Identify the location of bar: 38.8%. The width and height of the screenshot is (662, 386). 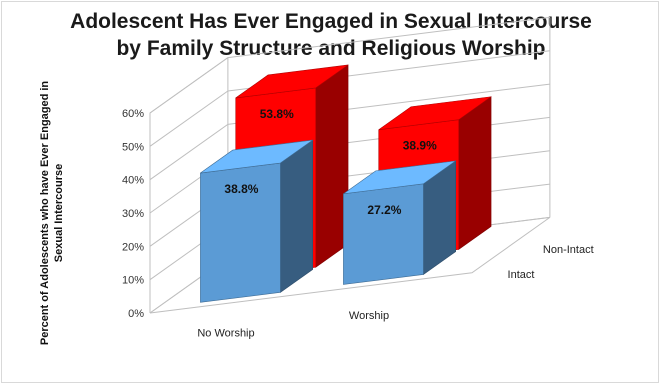
(257, 221).